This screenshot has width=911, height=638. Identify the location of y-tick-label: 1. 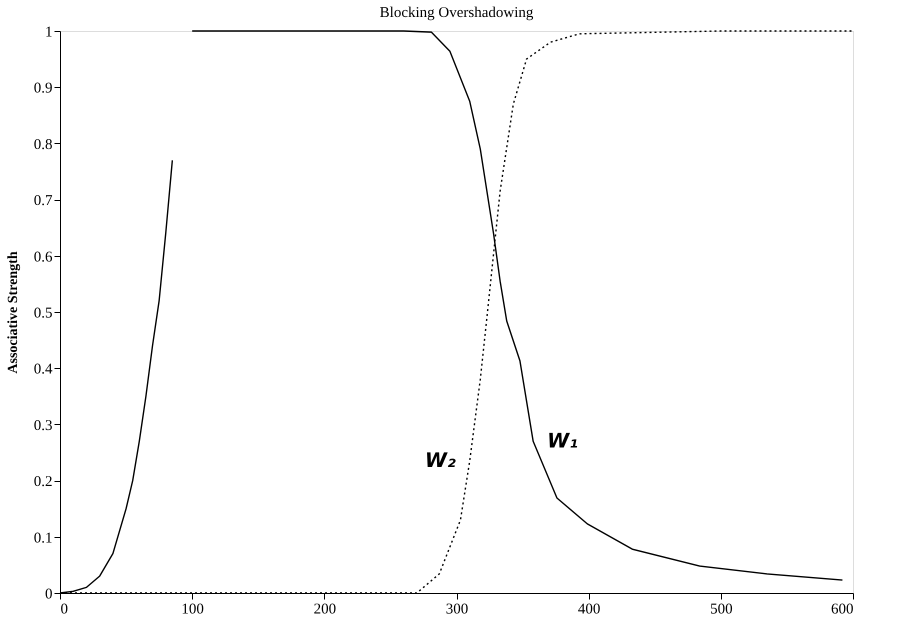
(48, 32).